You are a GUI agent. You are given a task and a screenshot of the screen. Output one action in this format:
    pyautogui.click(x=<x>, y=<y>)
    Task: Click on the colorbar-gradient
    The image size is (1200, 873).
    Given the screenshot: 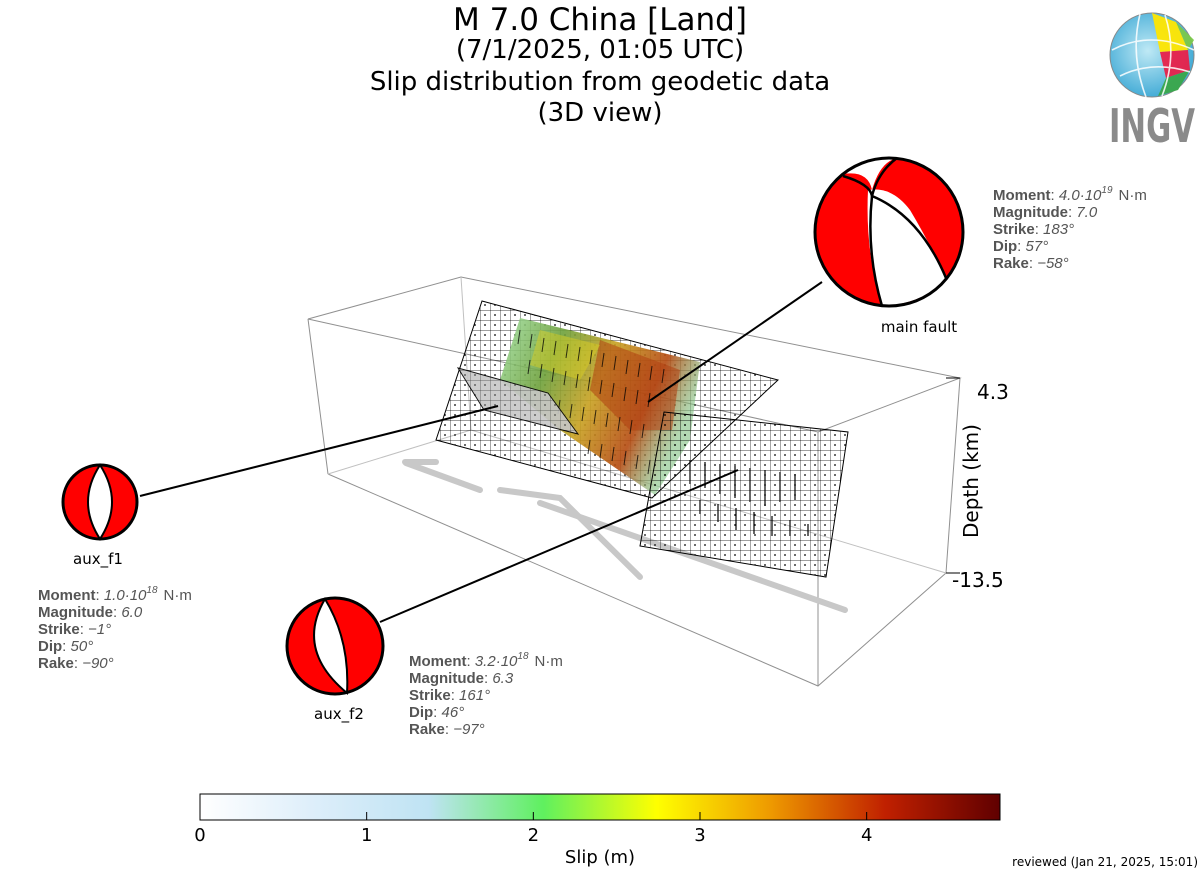 What is the action you would take?
    pyautogui.click(x=600, y=807)
    